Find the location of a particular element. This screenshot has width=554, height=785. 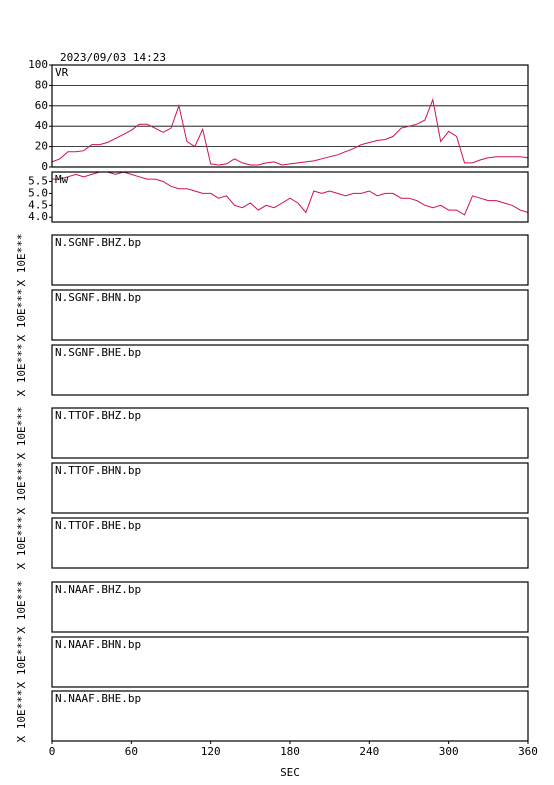

y-tick-label: 100 is located at coordinates (38, 64).